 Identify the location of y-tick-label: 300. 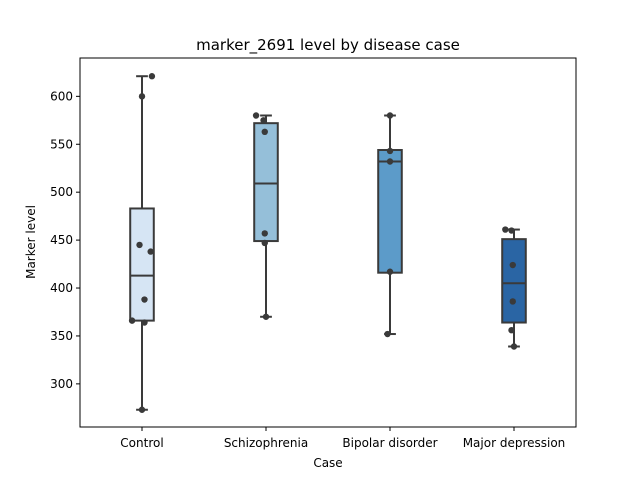
(61, 384).